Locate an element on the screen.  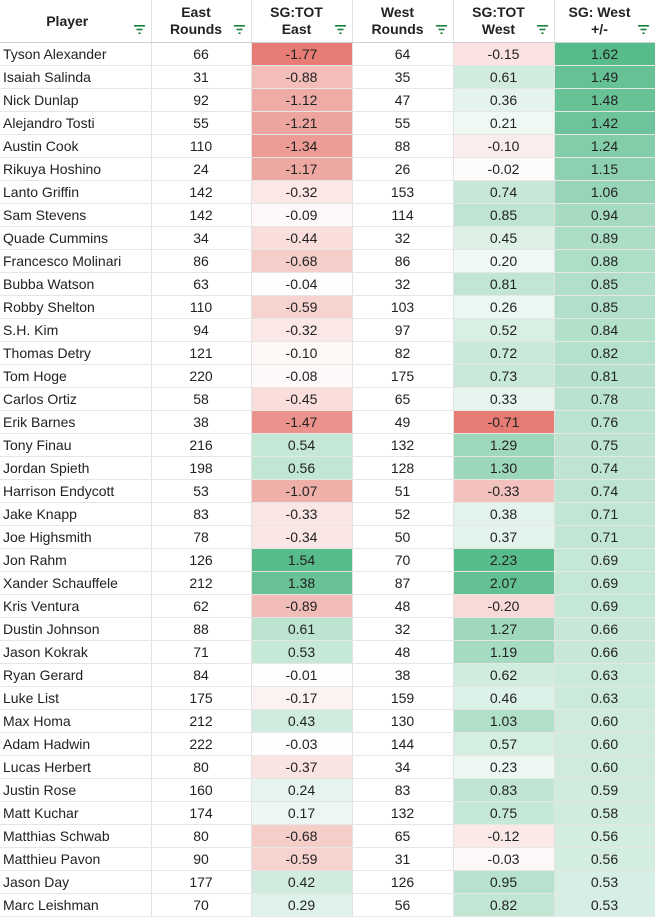
east-rounds-cell: 121 is located at coordinates (201, 353).